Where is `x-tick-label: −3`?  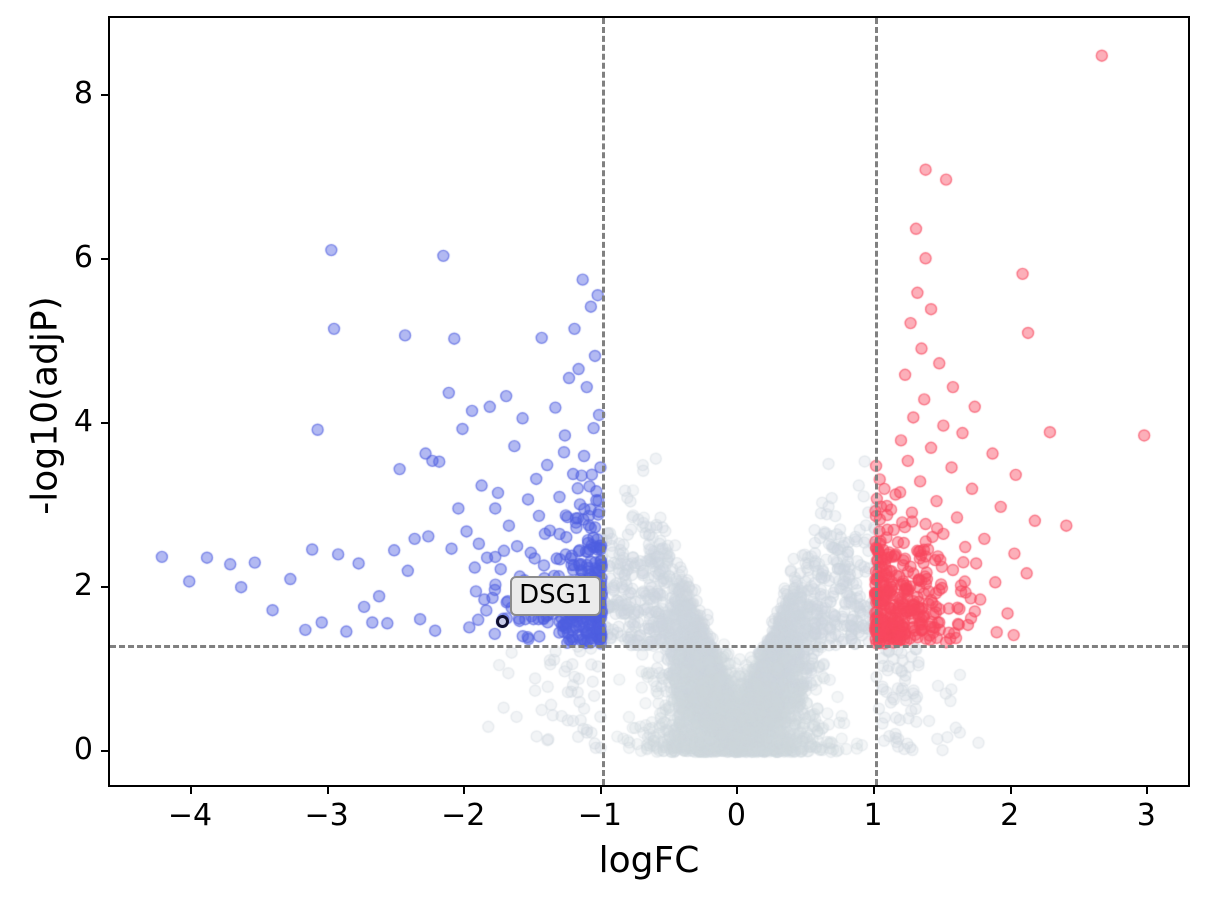
x-tick-label: −3 is located at coordinates (326, 815).